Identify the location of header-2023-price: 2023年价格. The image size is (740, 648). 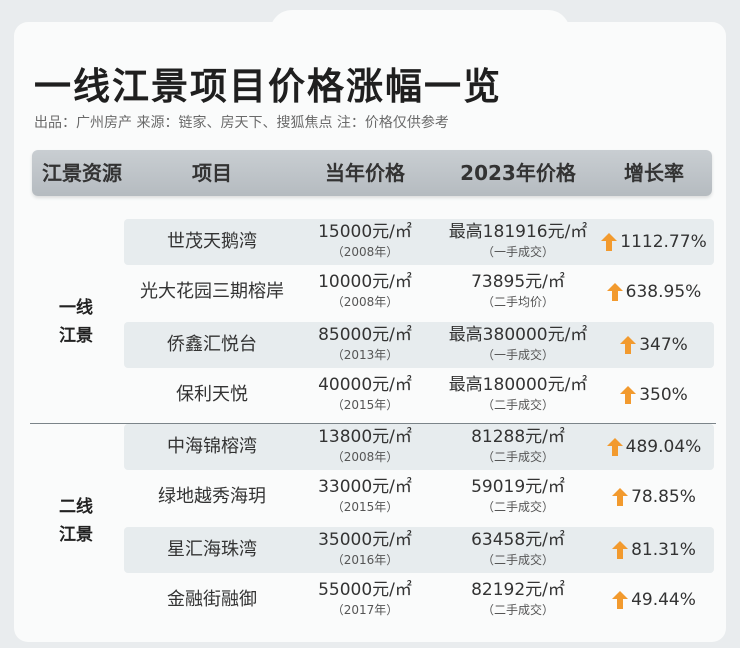
(518, 173).